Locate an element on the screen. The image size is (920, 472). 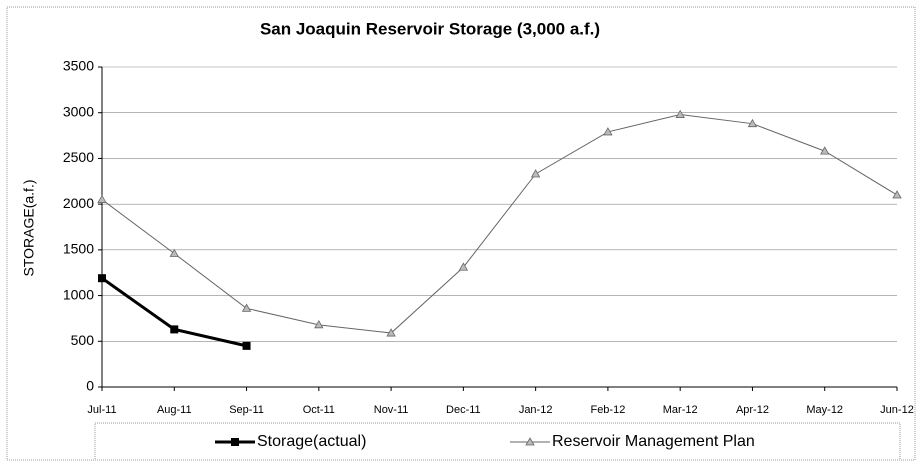
y-tick-label: 3000 is located at coordinates (78, 111).